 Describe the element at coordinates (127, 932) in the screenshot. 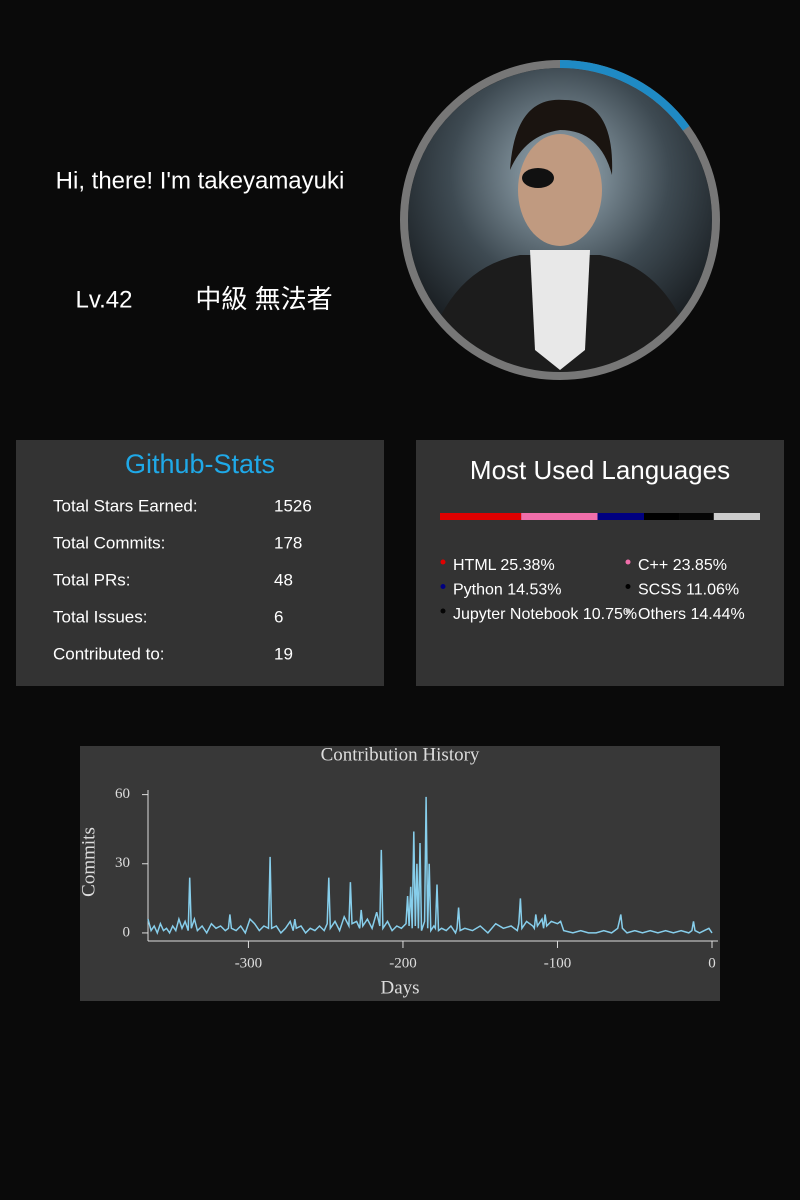

I see `y-tick-label: 0` at that location.